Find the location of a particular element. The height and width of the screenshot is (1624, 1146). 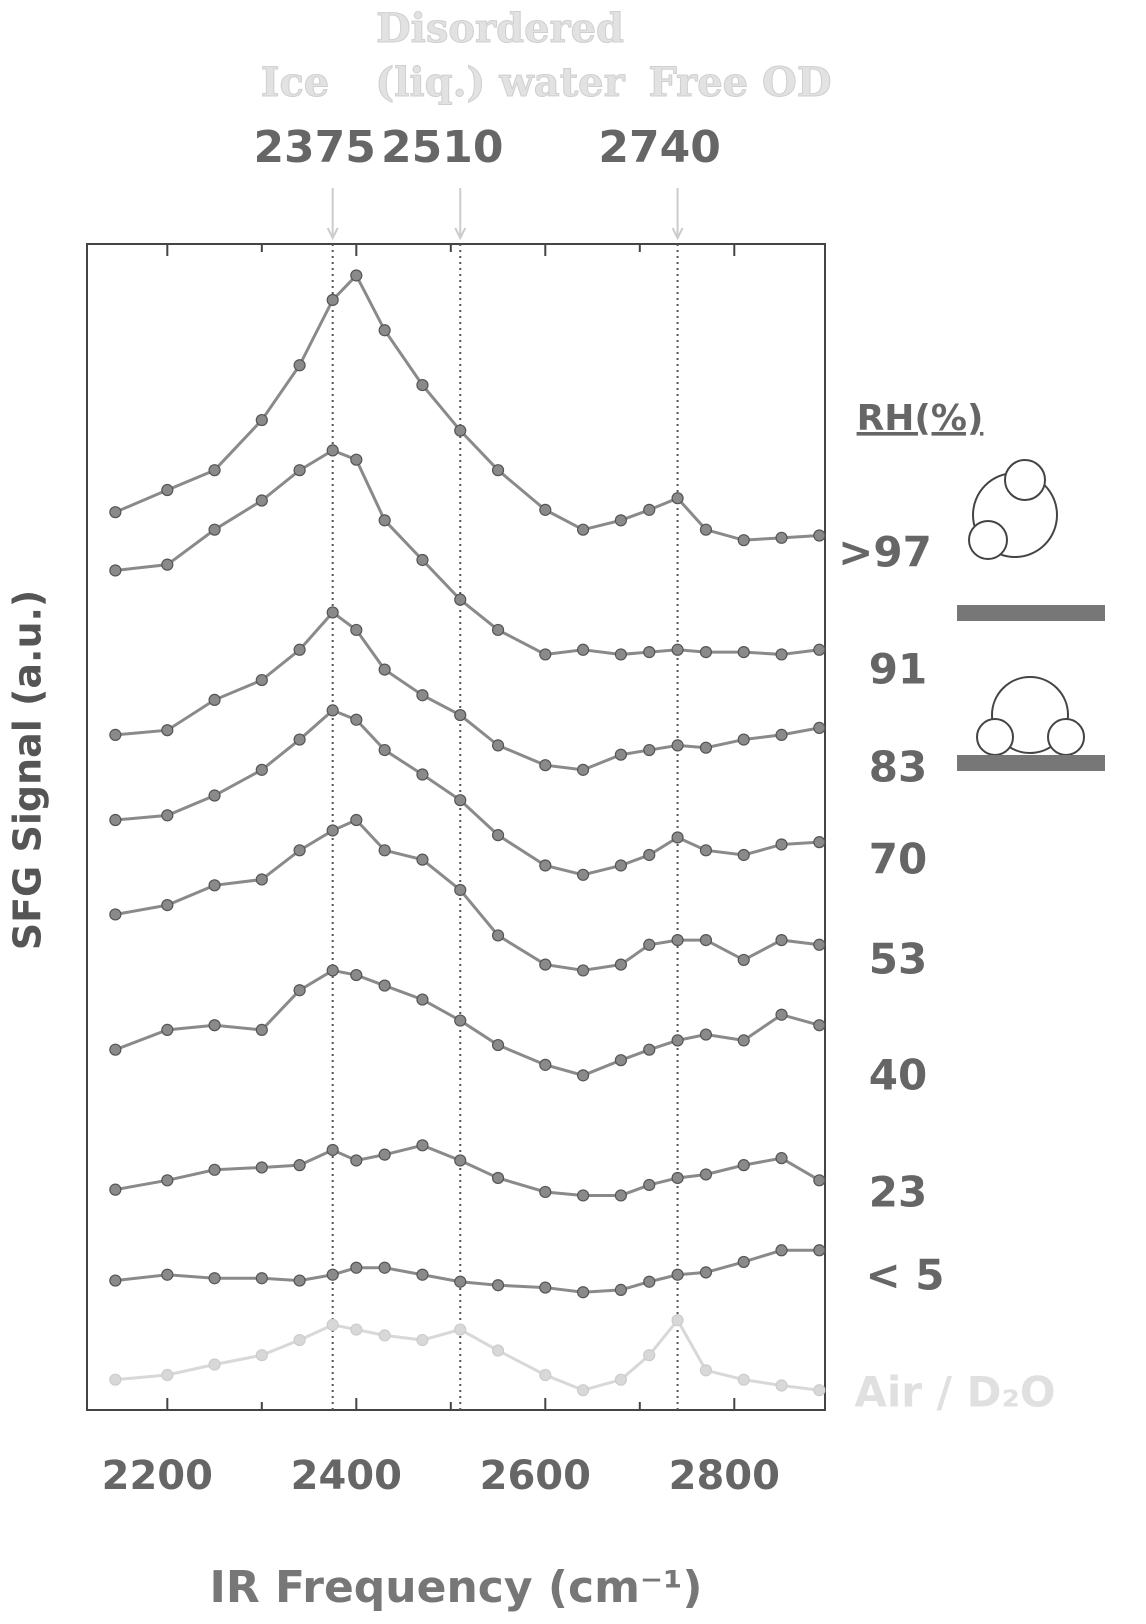

legend-label: < 5 is located at coordinates (904, 1275).